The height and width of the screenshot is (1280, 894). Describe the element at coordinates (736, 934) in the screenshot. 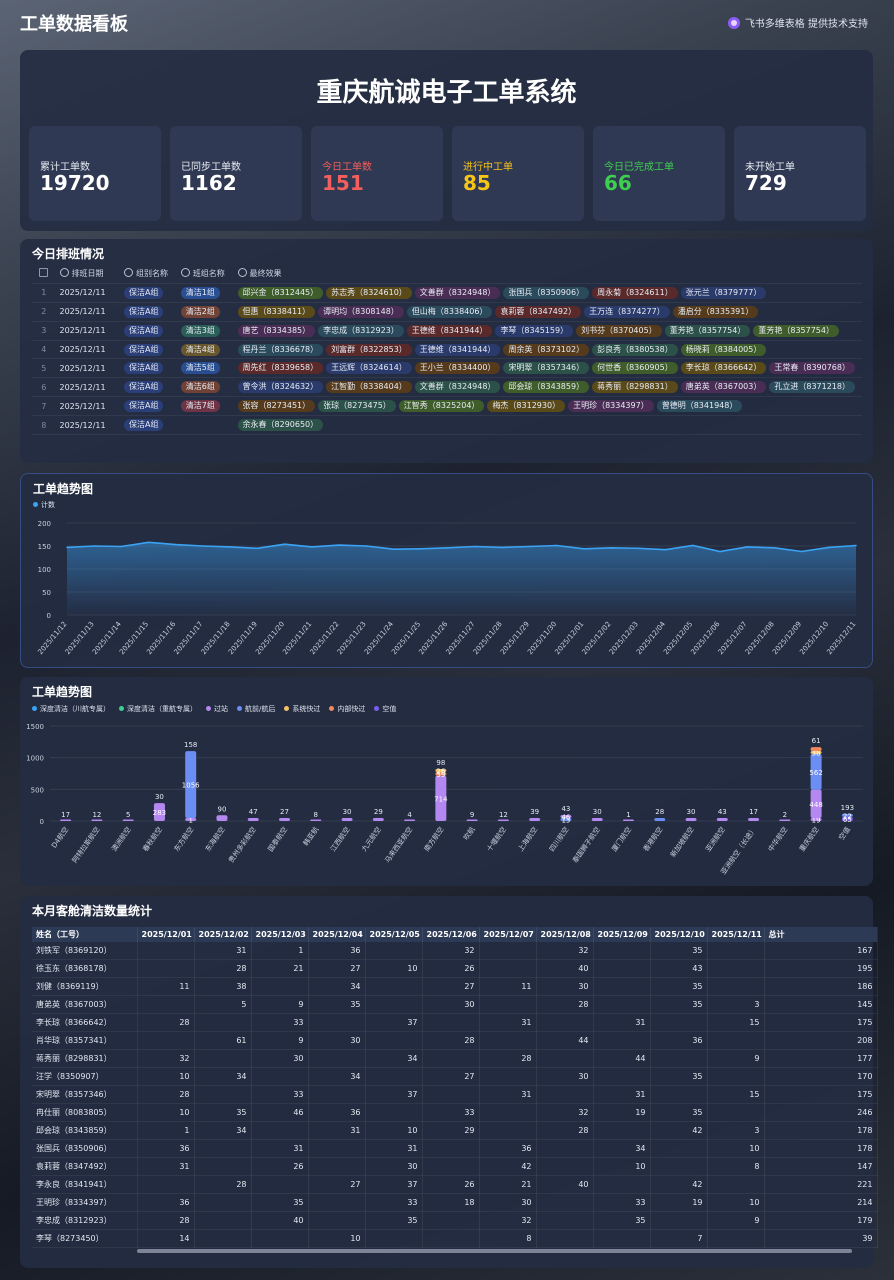

I see `monthly-col-header: 2025/12/11` at that location.